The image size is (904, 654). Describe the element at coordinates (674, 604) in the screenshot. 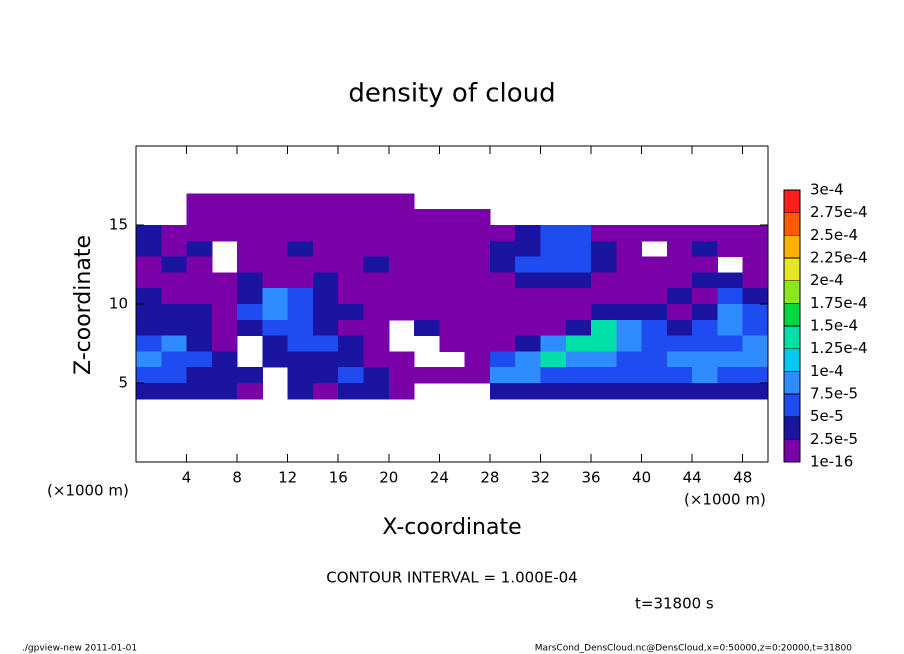

I see `time-note: t=31800 s` at that location.